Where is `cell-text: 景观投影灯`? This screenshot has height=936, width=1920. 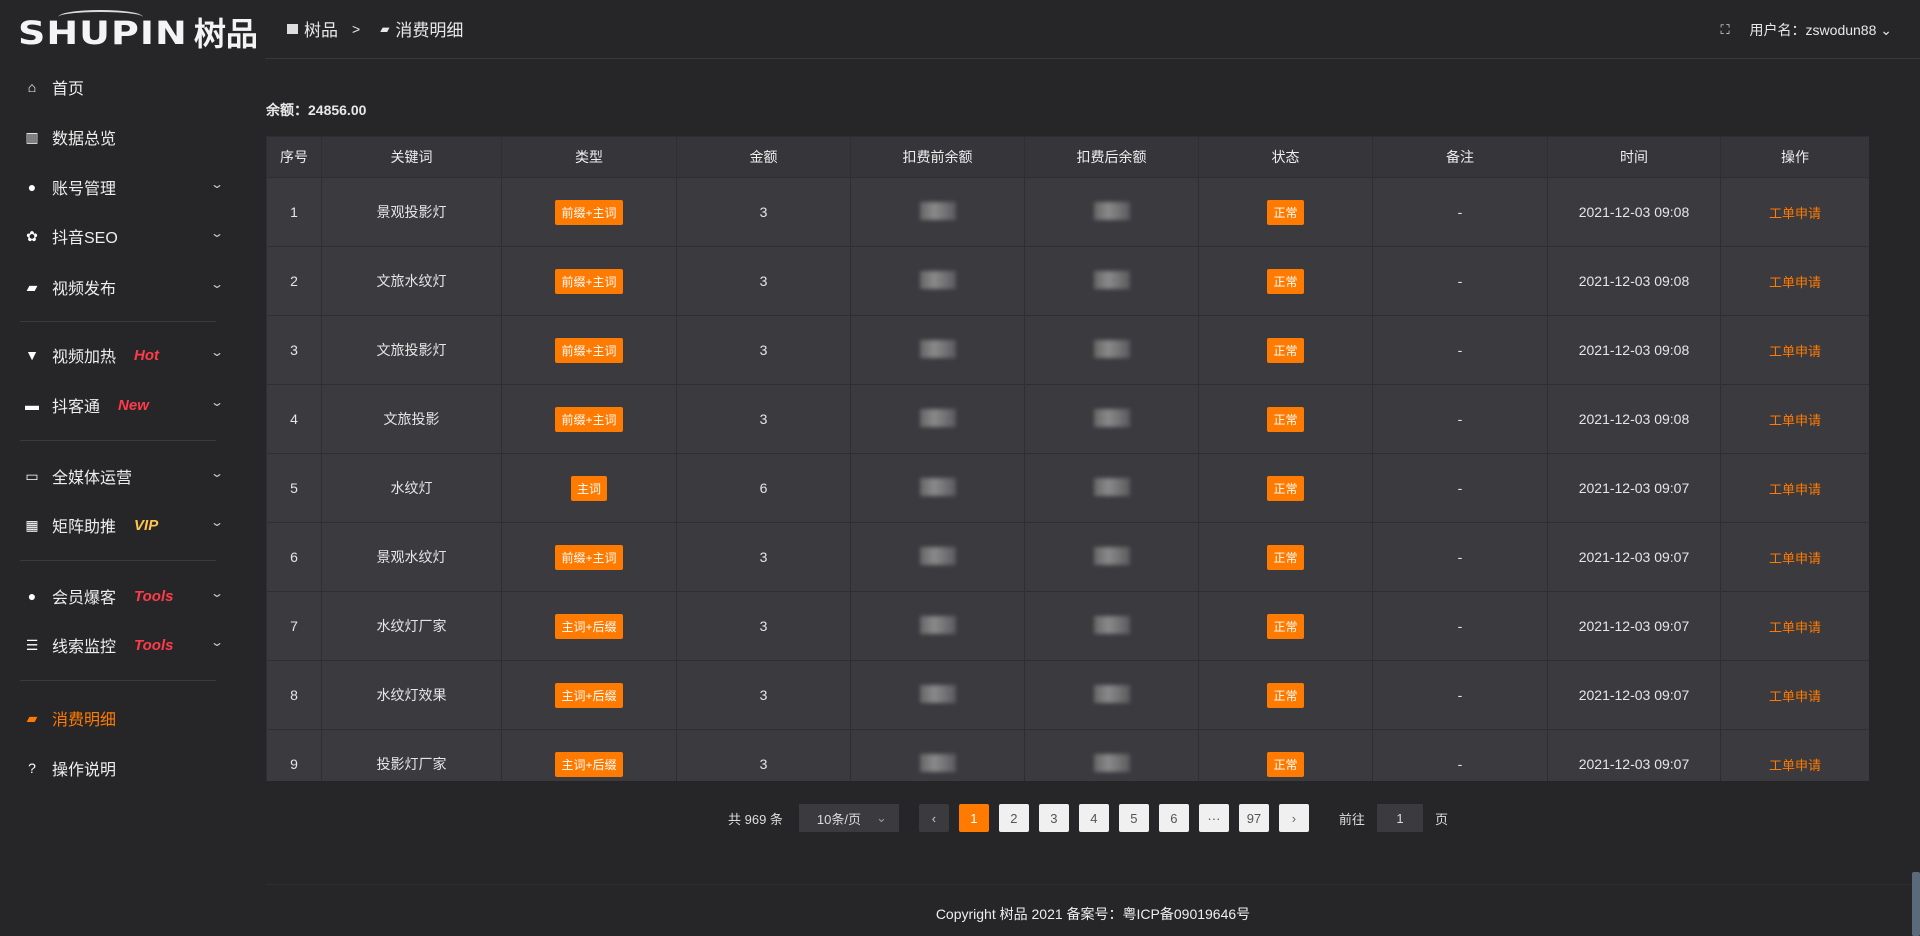 cell-text: 景观投影灯 is located at coordinates (411, 212).